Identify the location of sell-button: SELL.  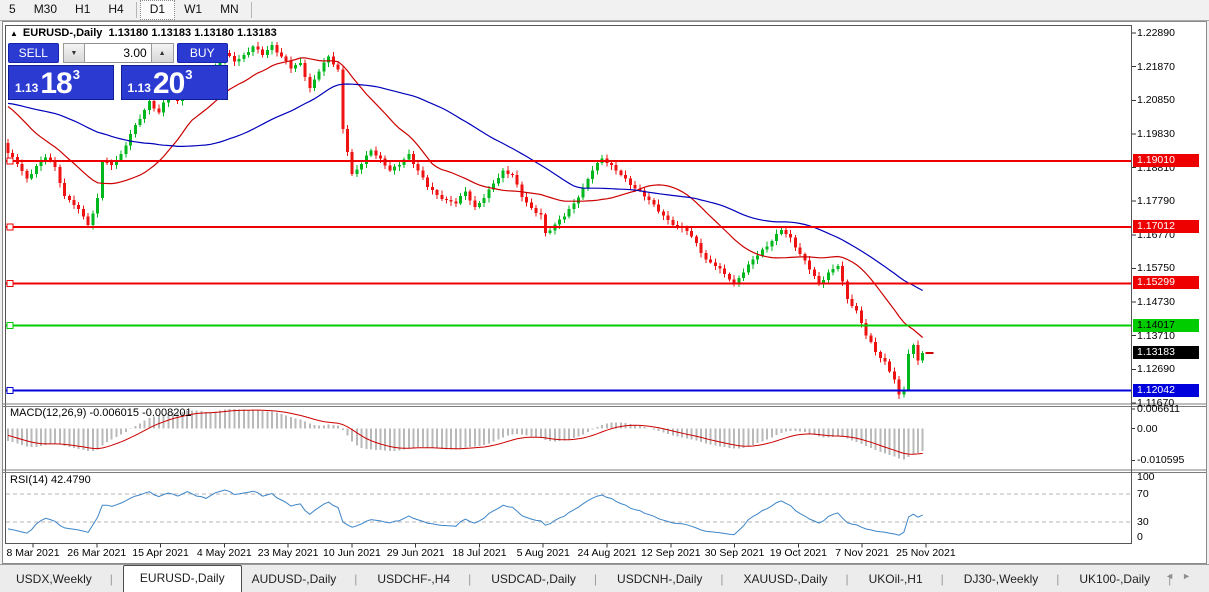
(33, 53).